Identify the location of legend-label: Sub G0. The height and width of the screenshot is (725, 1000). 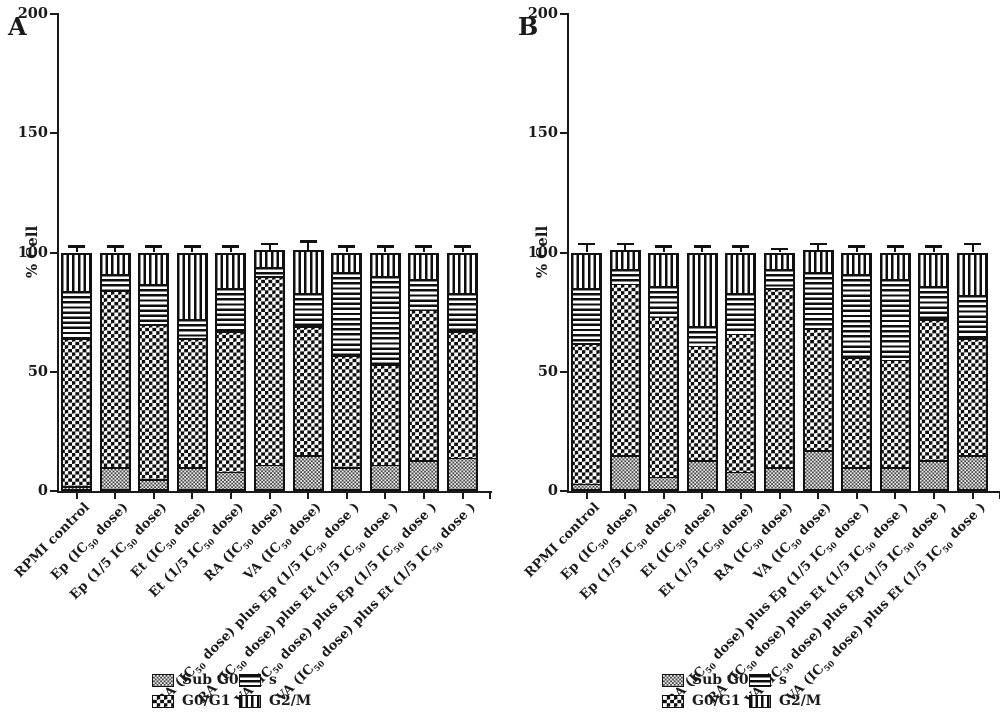
(210, 680).